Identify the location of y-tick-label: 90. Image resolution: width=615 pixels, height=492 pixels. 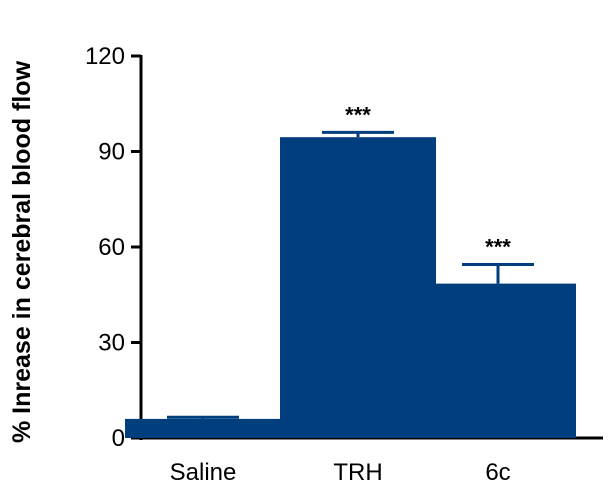
(111, 152).